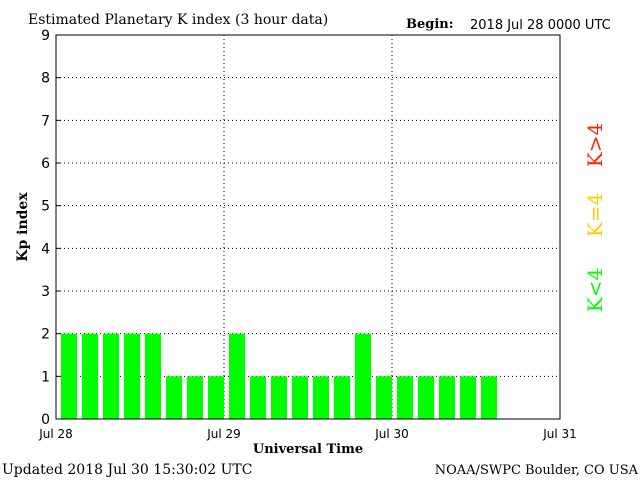  What do you see at coordinates (430, 24) in the screenshot?
I see `begin-label: Begin:` at bounding box center [430, 24].